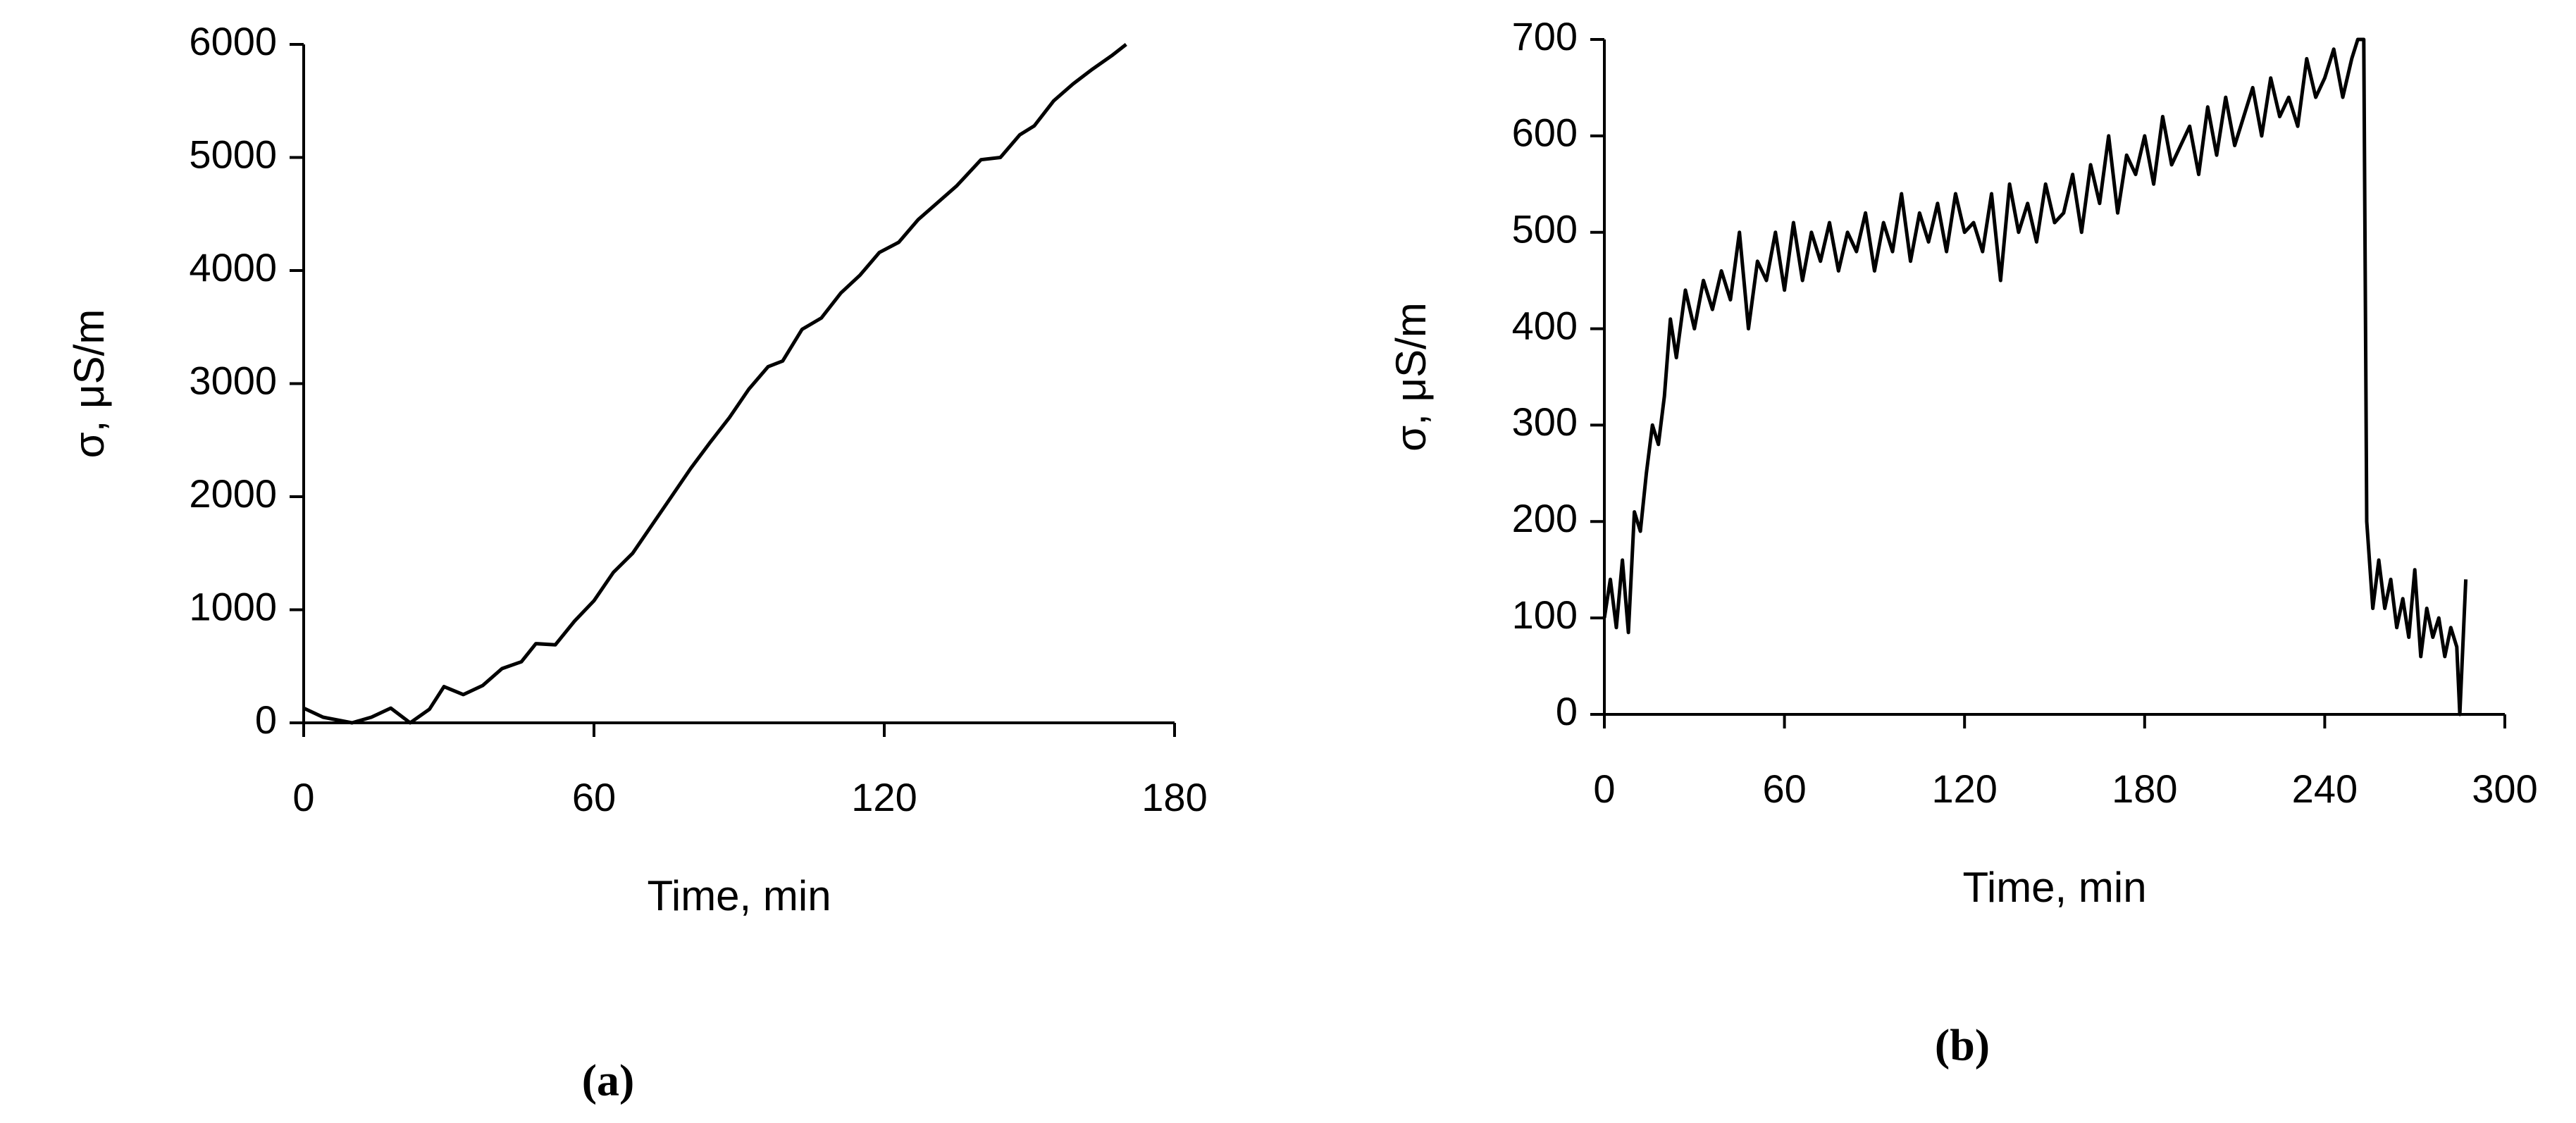  Describe the element at coordinates (2325, 789) in the screenshot. I see `x-tick-label: 240` at that location.